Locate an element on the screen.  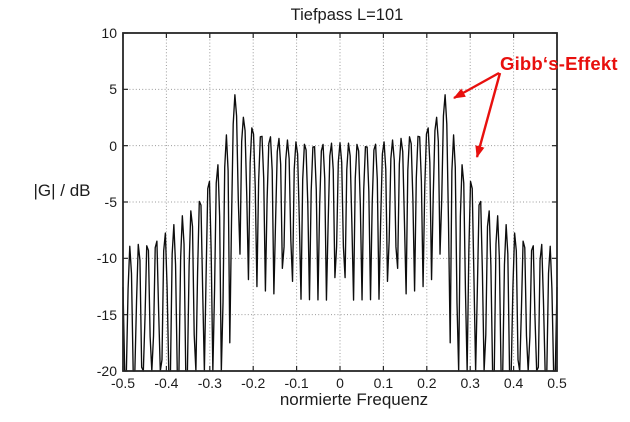
x-tick-label: 0.2 is located at coordinates (427, 383).